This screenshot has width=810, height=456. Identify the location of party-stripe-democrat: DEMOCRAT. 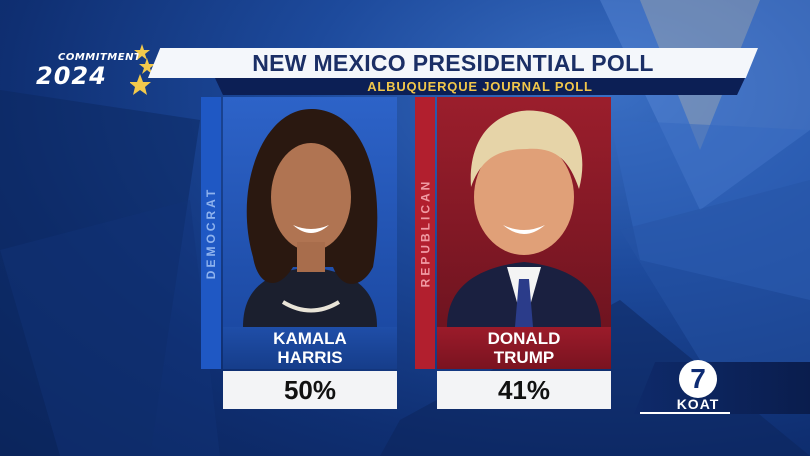
(211, 233).